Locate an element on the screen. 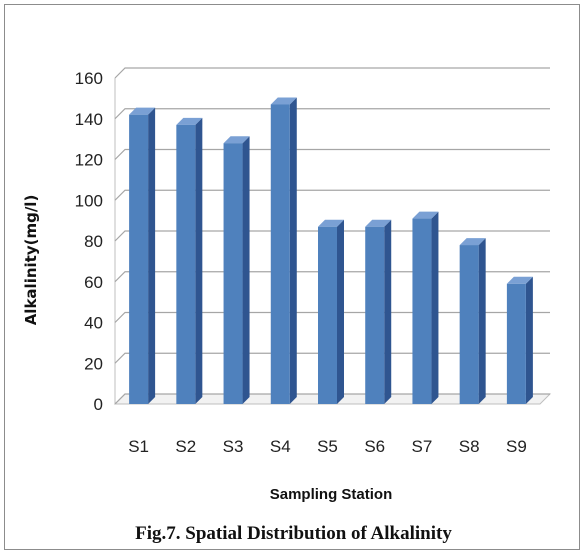 The width and height of the screenshot is (587, 556). bar-s9 is located at coordinates (519, 340).